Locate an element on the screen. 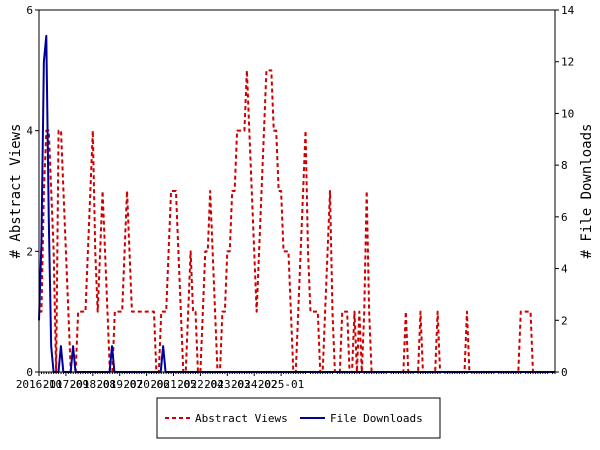 This screenshot has height=450, width=600. left-tick-label: 0 is located at coordinates (29, 372).